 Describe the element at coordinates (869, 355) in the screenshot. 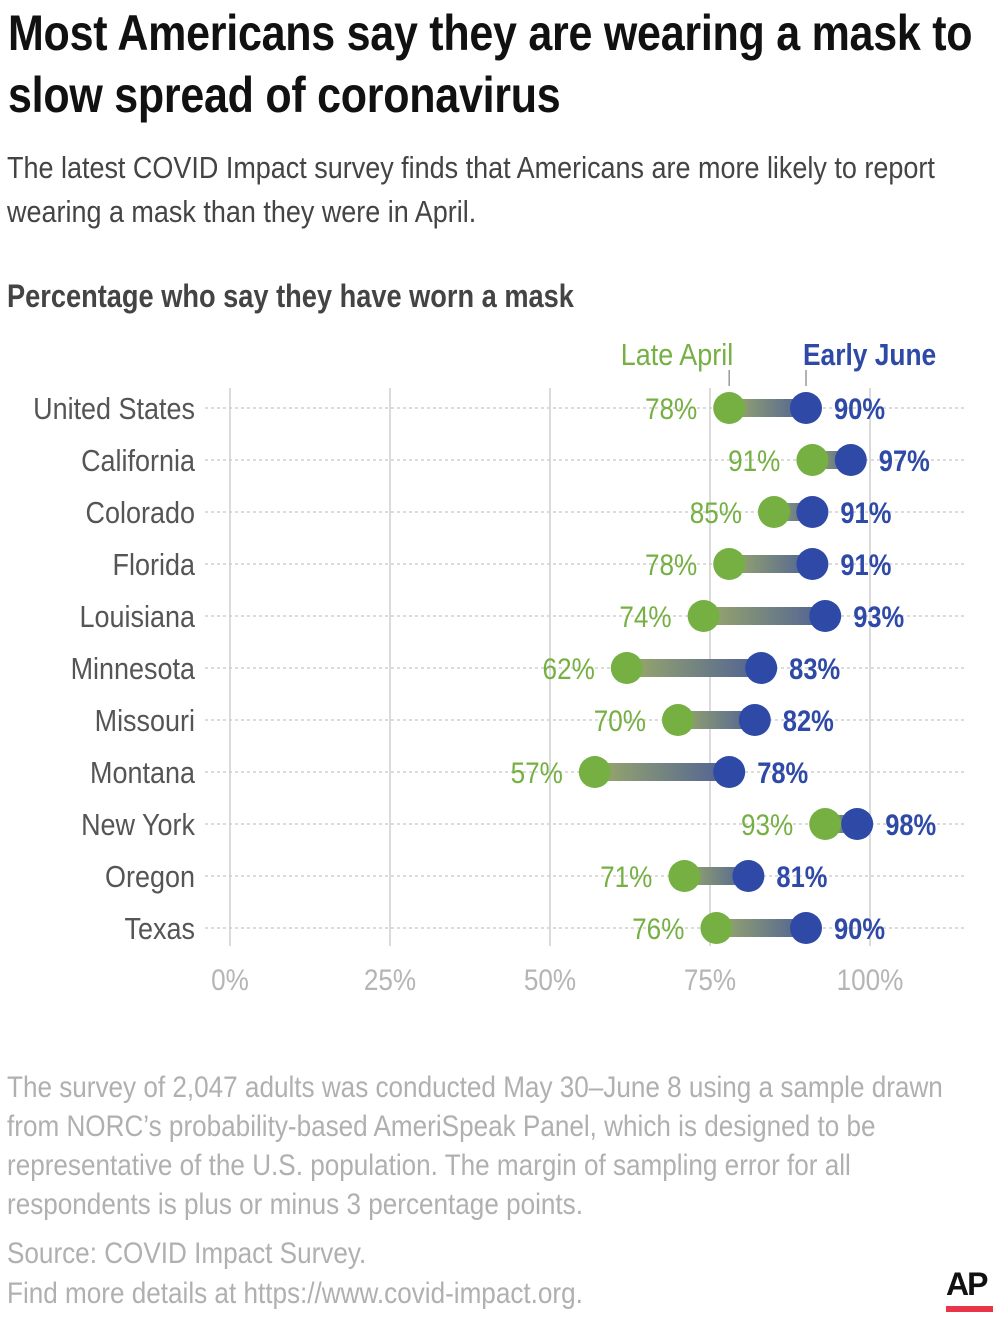

I see `legend-early-june: Early June` at that location.